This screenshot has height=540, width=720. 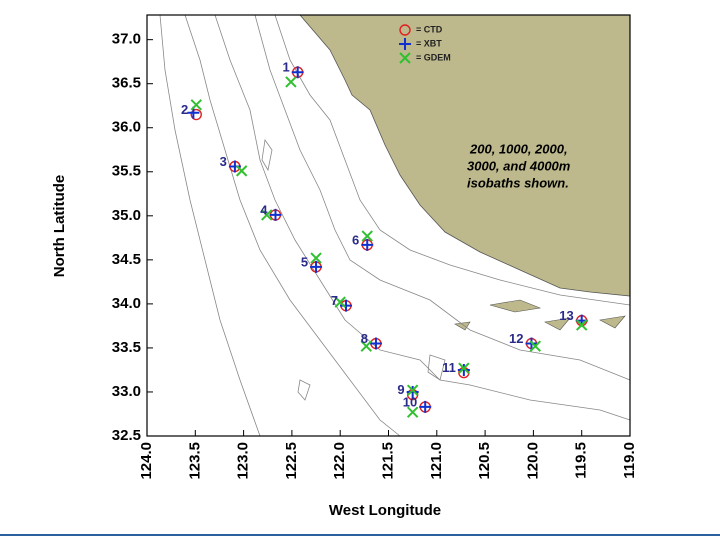 What do you see at coordinates (385, 510) in the screenshot?
I see `x-axis-label: West Longitude` at bounding box center [385, 510].